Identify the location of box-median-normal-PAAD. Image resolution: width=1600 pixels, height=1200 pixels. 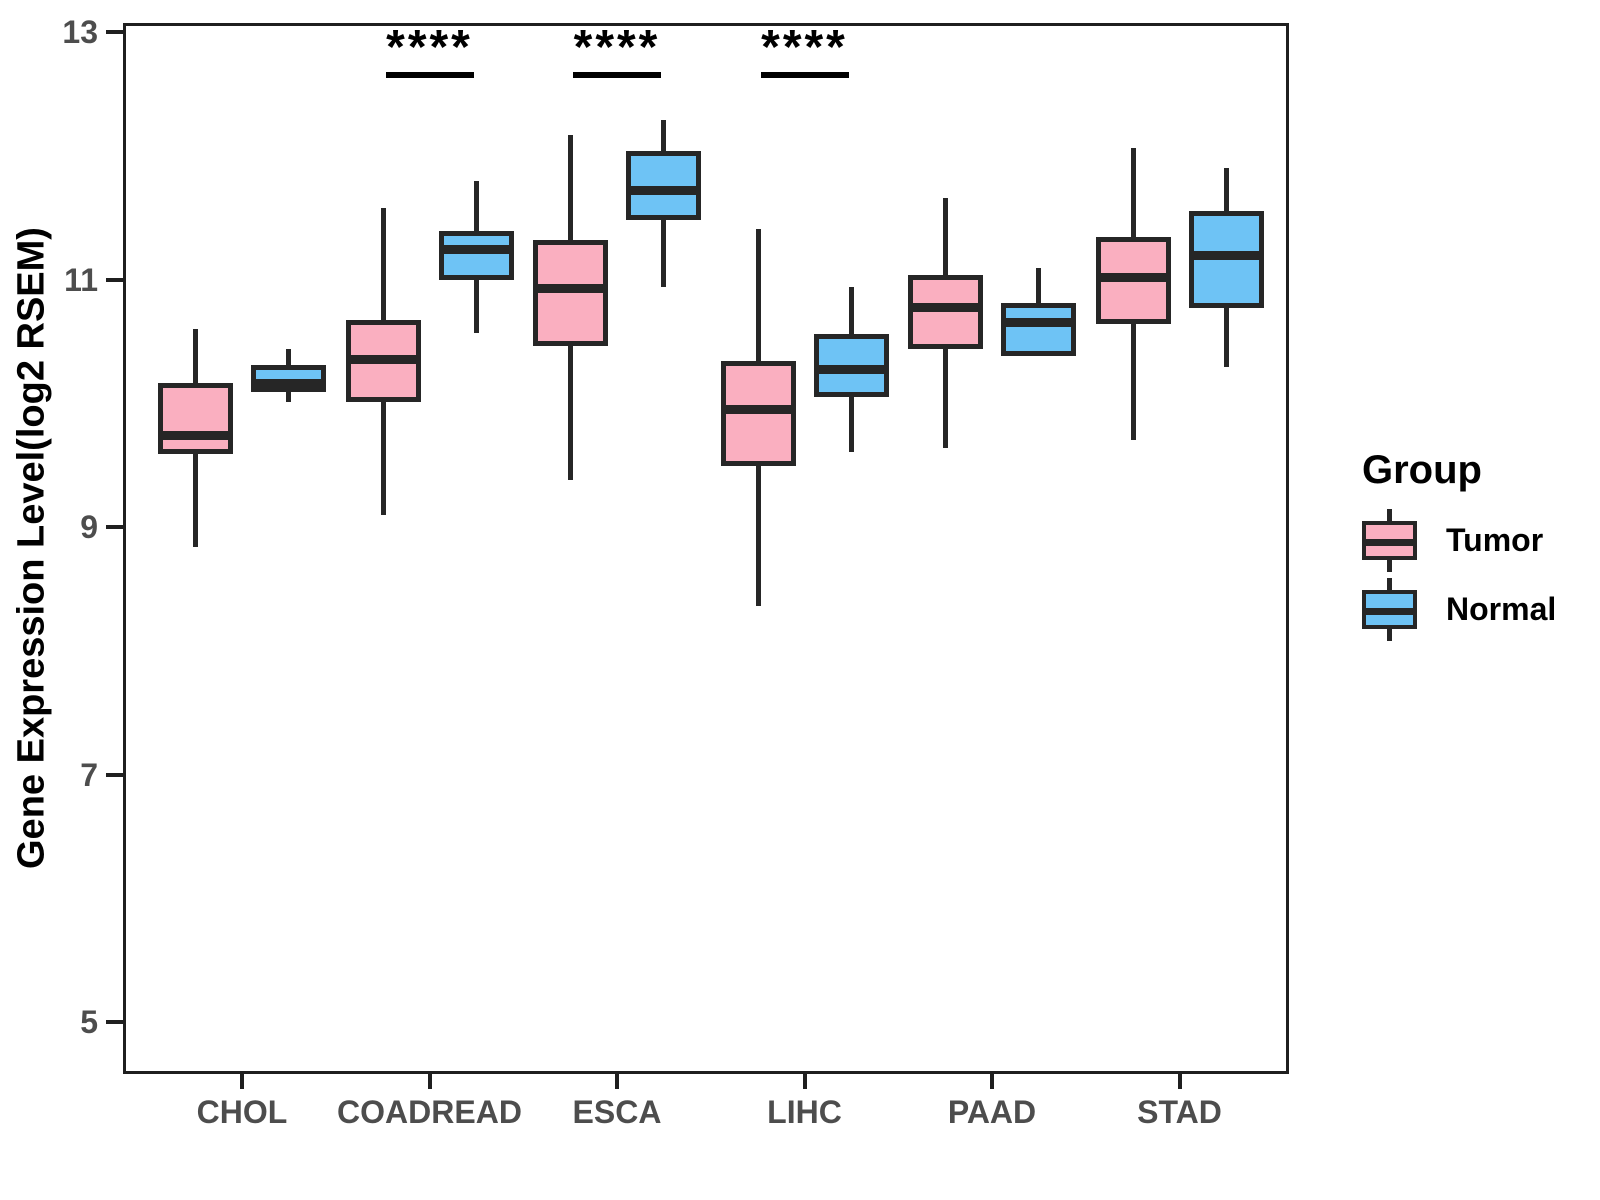
(1038, 323).